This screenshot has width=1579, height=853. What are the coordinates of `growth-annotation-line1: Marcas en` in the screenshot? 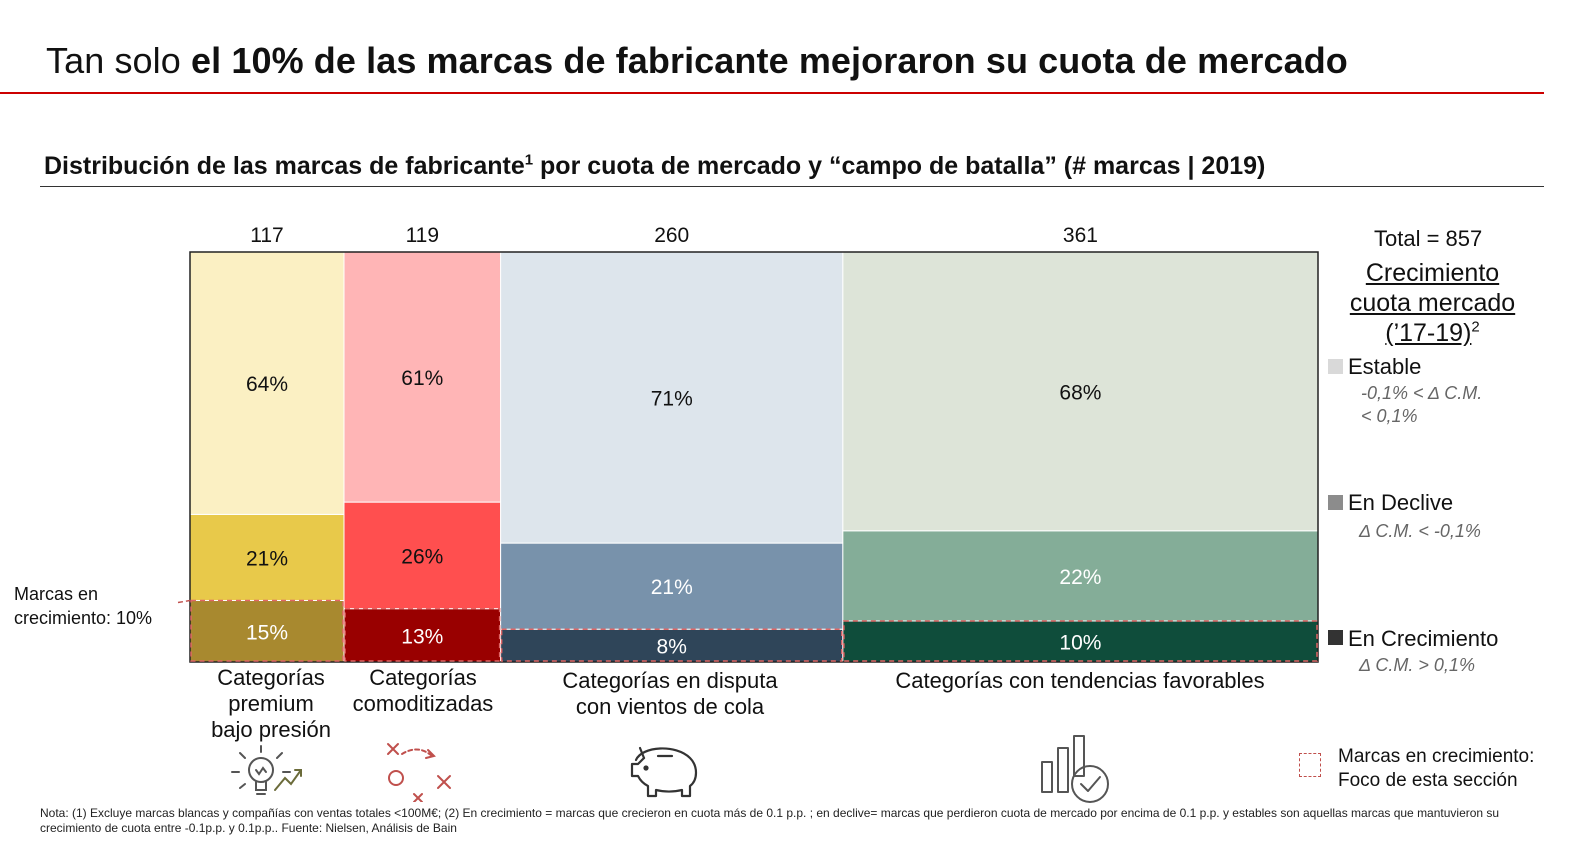 It's located at (56, 594).